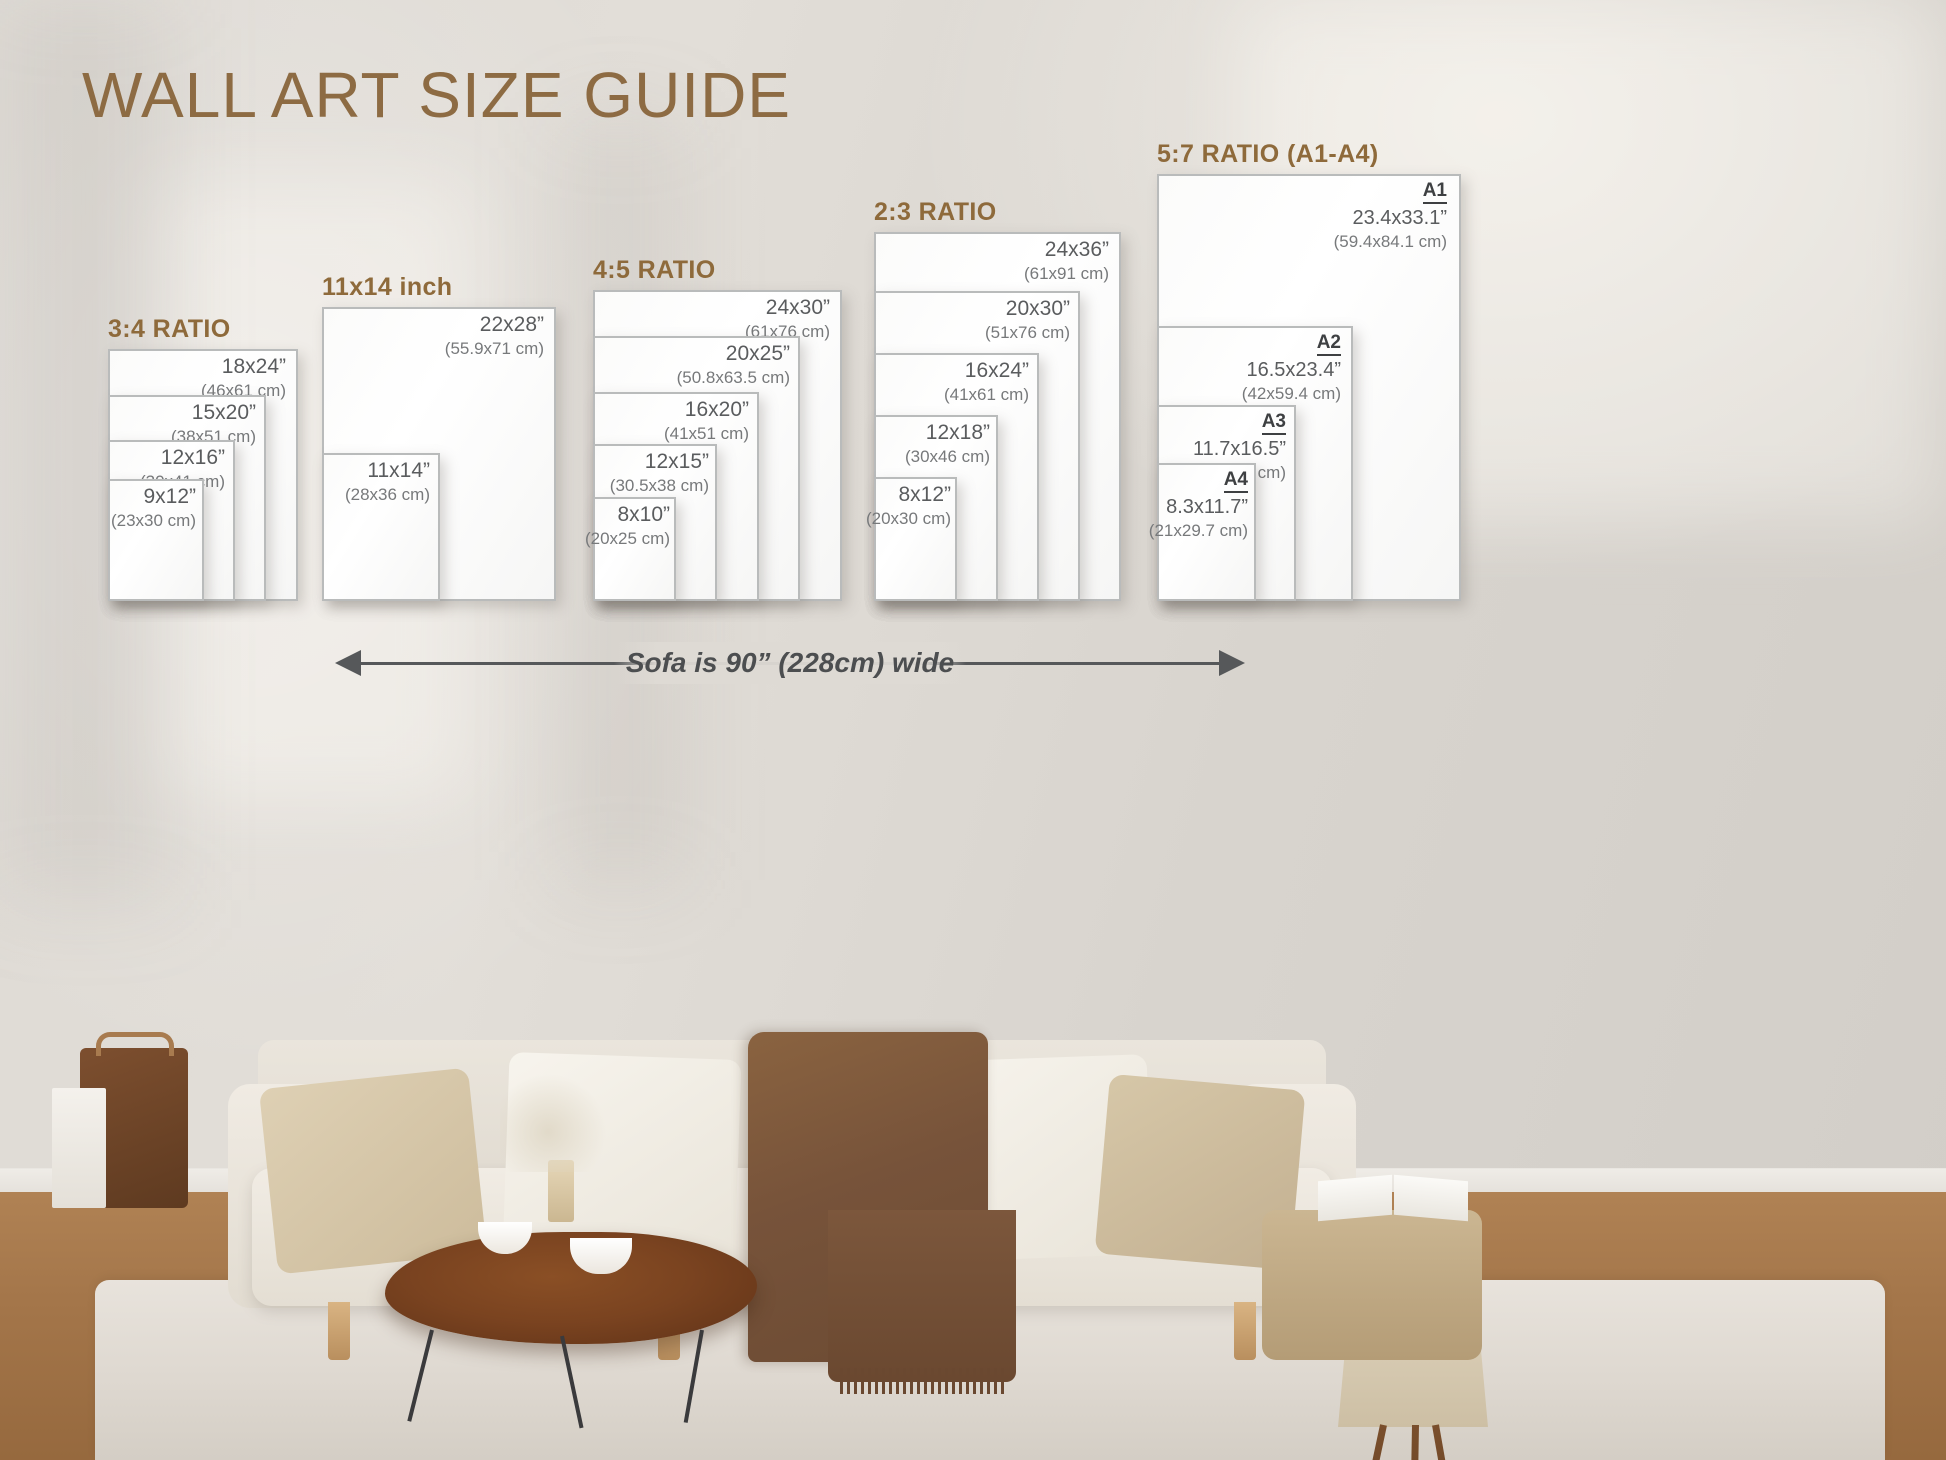  Describe the element at coordinates (1355, 1198) in the screenshot. I see `book-page-left` at that location.